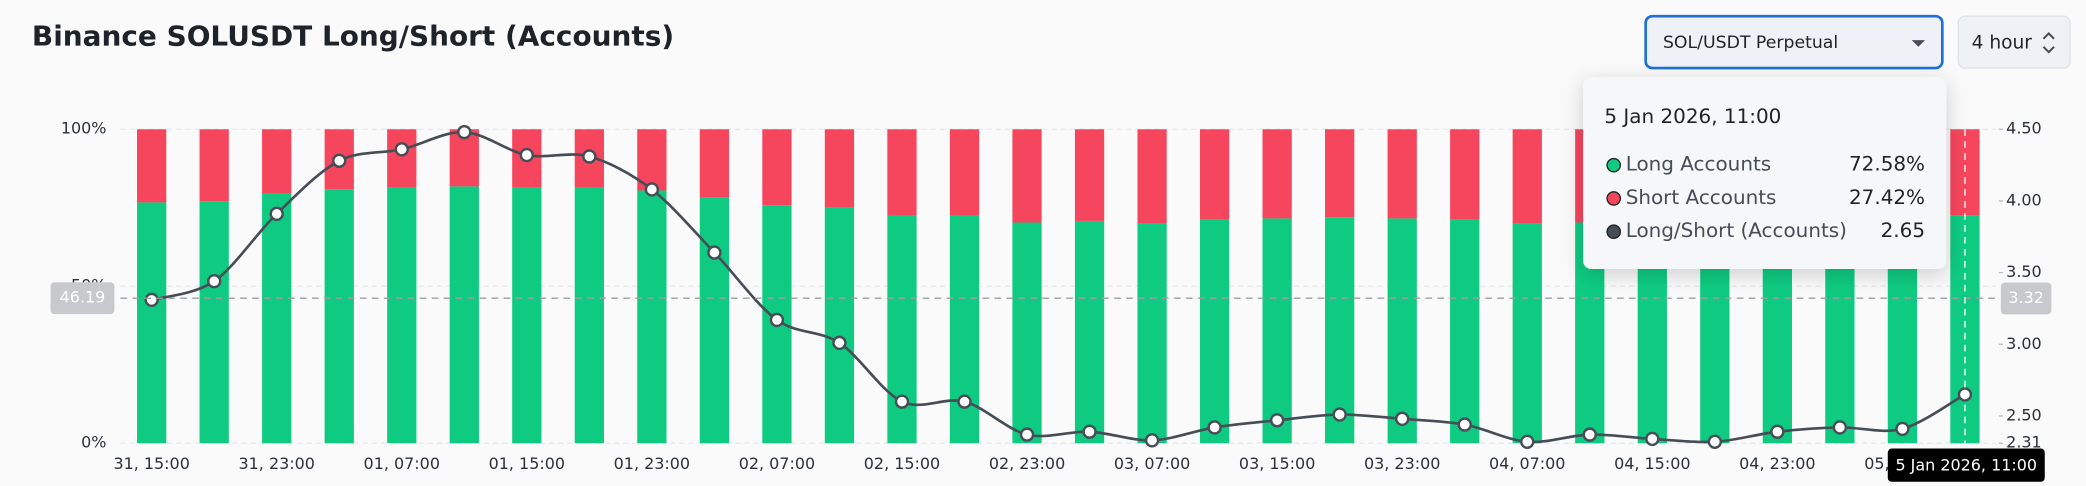 Image resolution: width=2086 pixels, height=486 pixels. What do you see at coordinates (1918, 43) in the screenshot?
I see `caret` at bounding box center [1918, 43].